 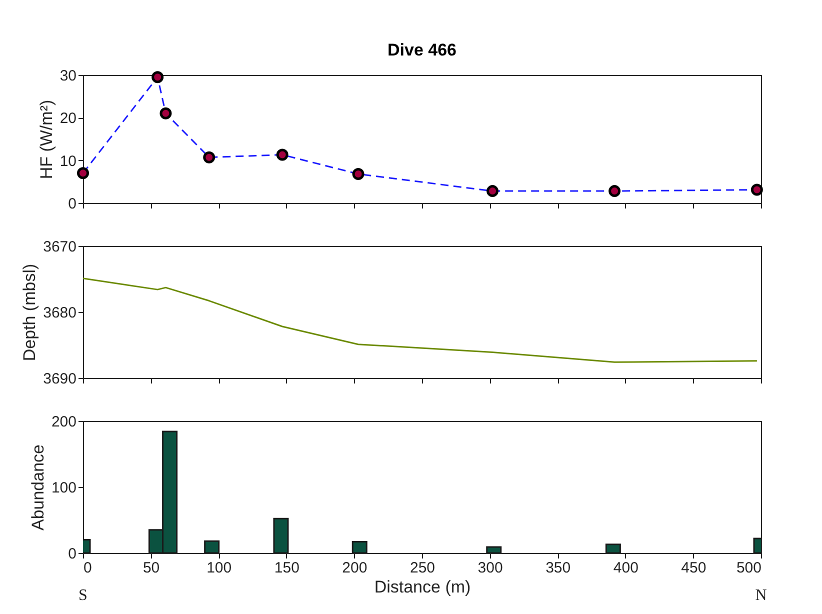 What do you see at coordinates (219, 568) in the screenshot?
I see `x-tick-label: 100` at bounding box center [219, 568].